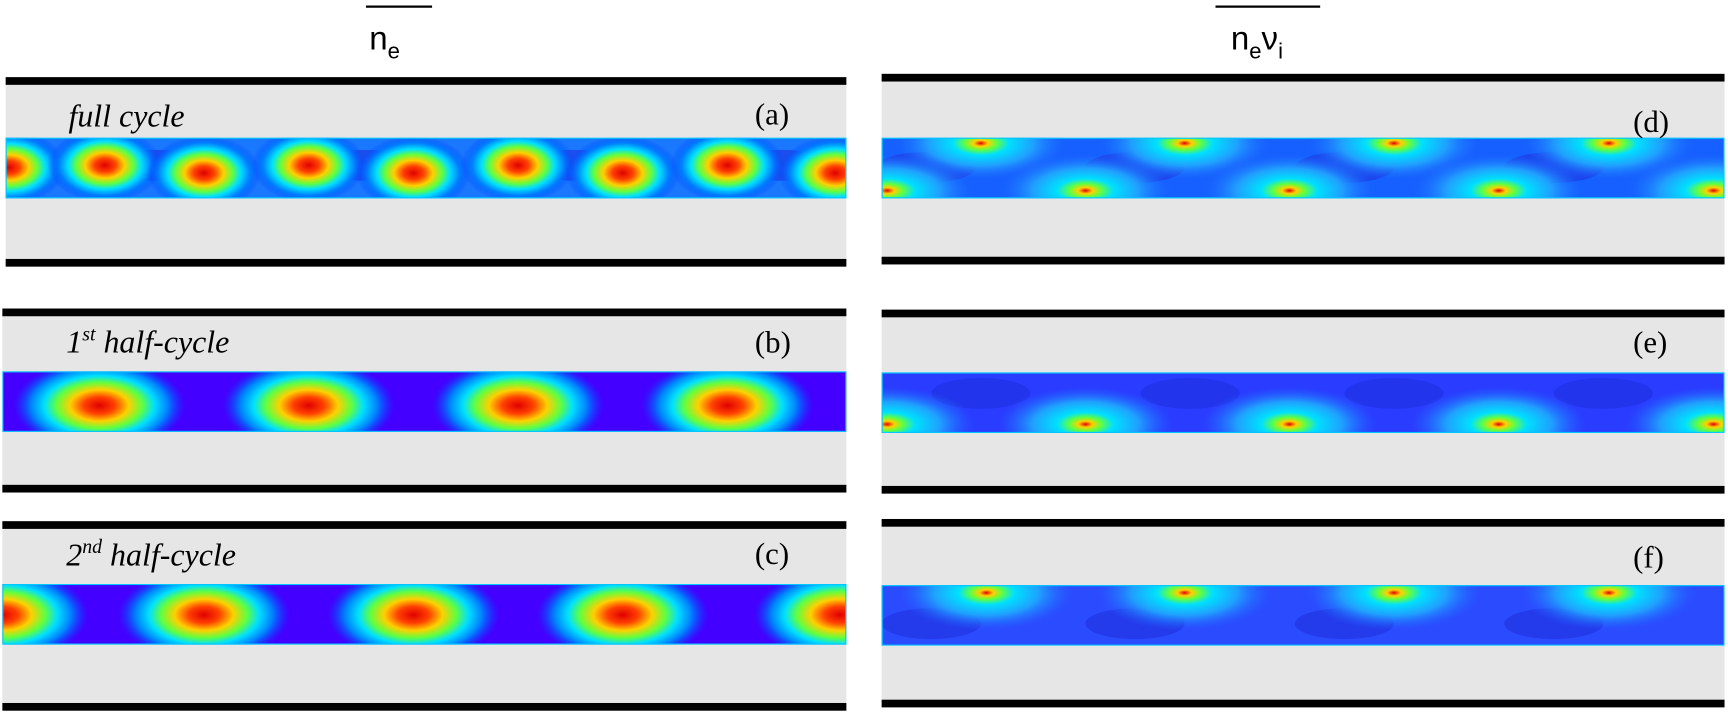  Describe the element at coordinates (1651, 122) in the screenshot. I see `panel-label: (d)` at that location.